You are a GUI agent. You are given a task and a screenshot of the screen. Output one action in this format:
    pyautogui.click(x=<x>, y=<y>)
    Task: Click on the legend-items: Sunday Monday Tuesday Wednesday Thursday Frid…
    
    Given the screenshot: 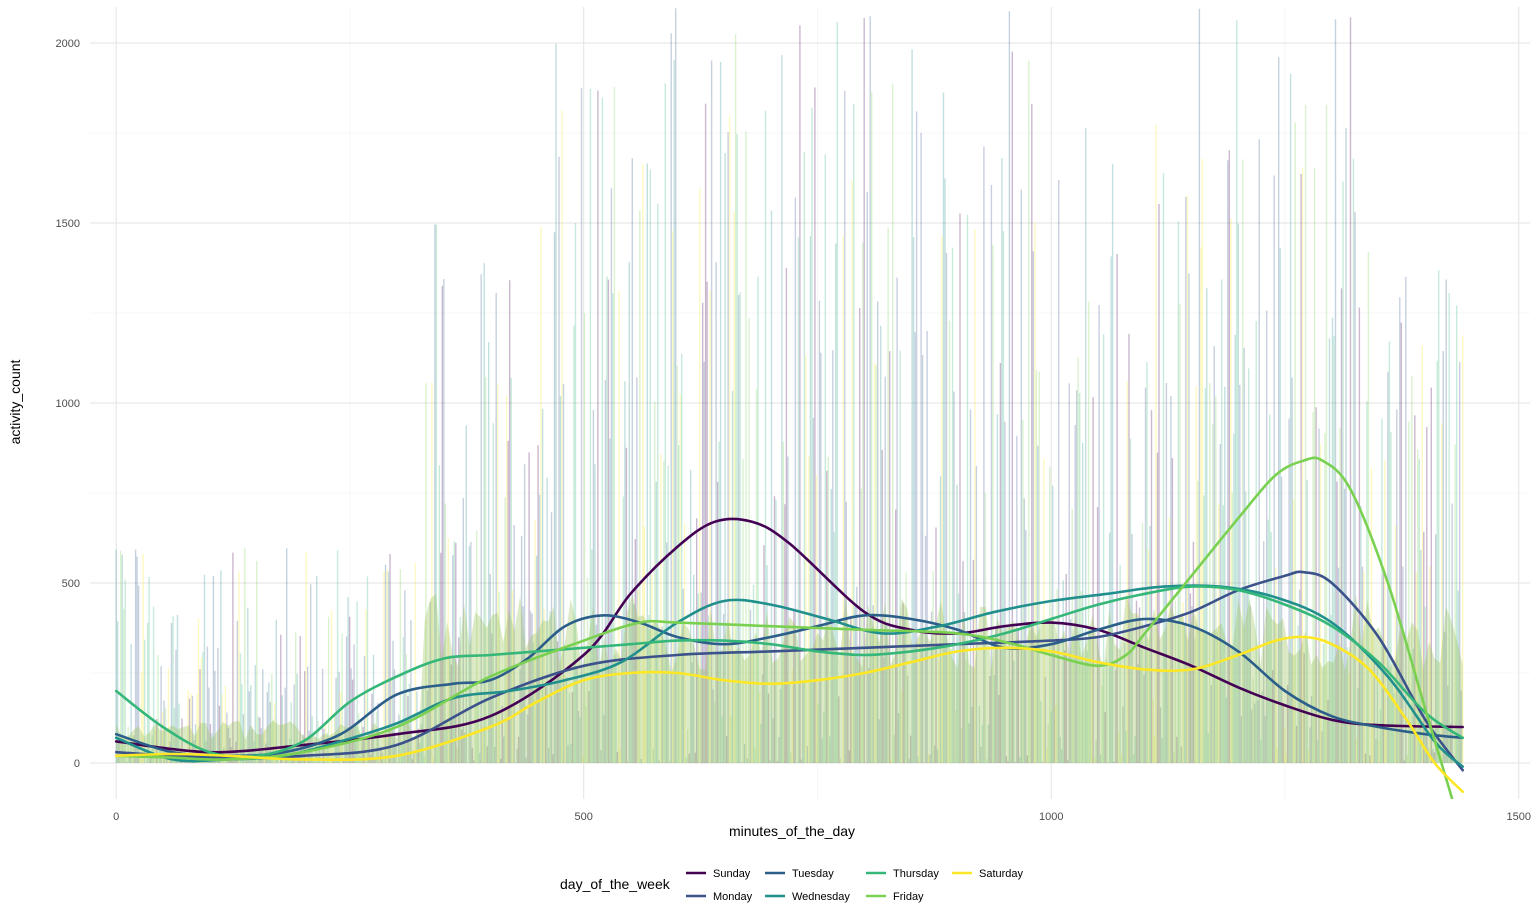 What is the action you would take?
    pyautogui.click(x=855, y=885)
    